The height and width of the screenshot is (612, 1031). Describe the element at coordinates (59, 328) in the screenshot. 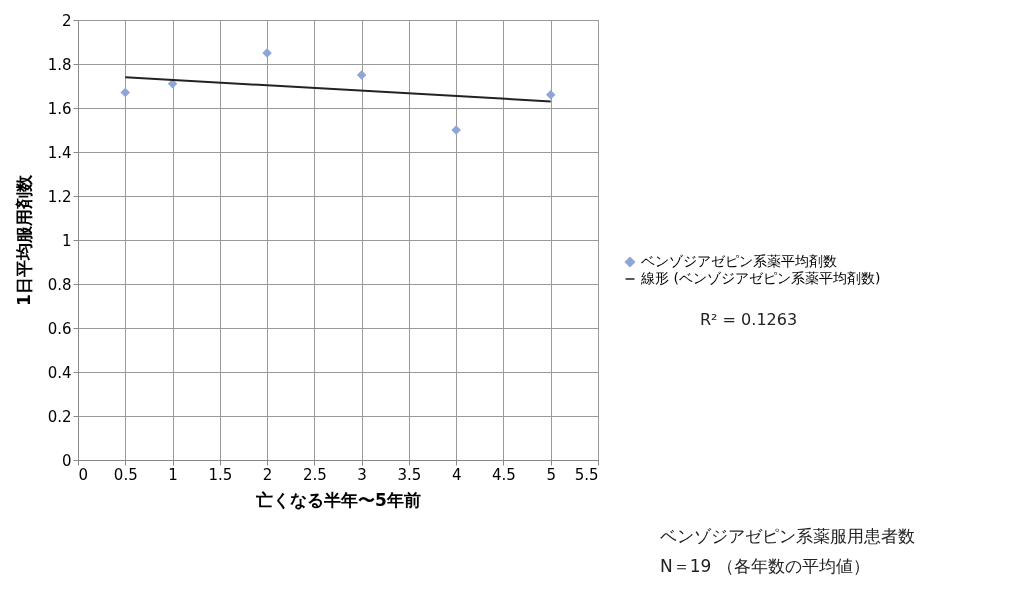

I see `y-tick-label: 0.6` at that location.